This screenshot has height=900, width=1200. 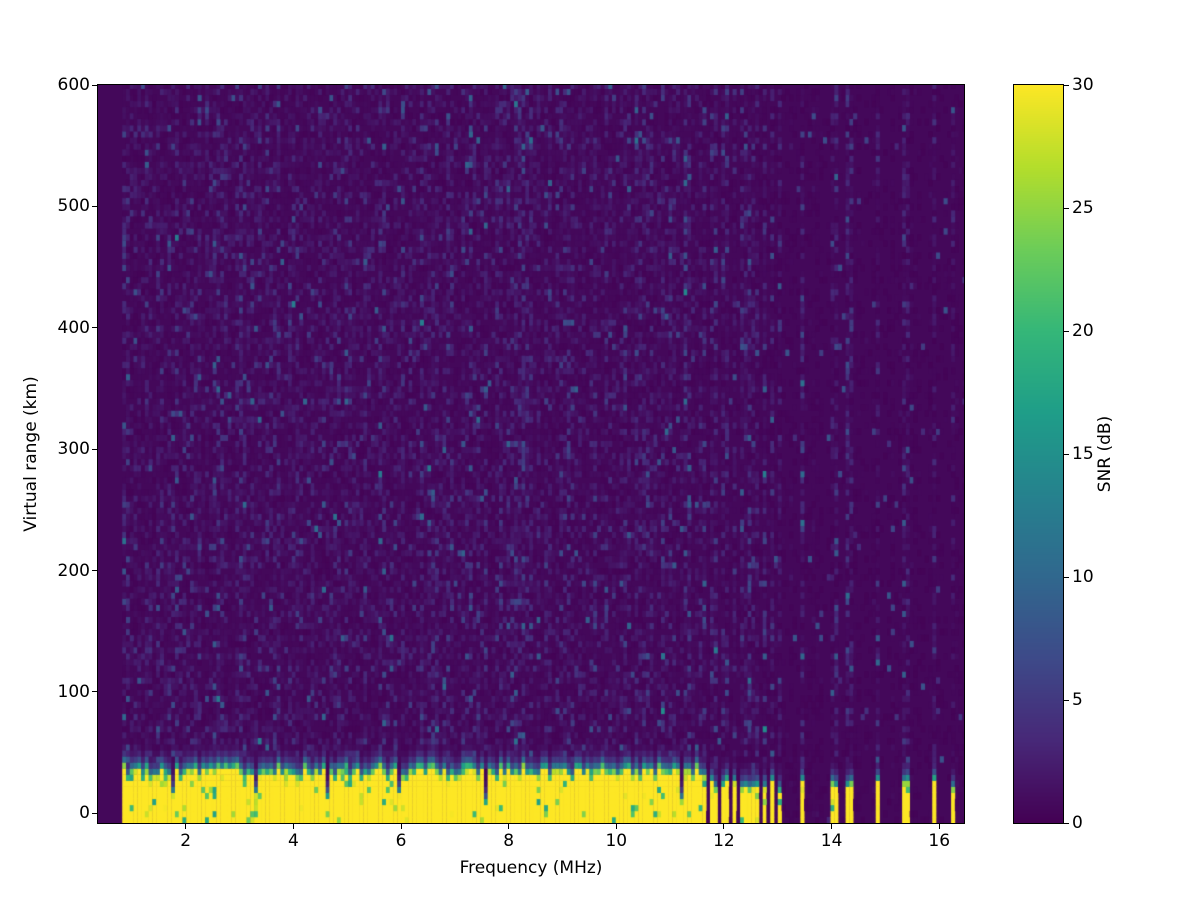 What do you see at coordinates (1077, 823) in the screenshot?
I see `colorbar-tick-label: 0` at bounding box center [1077, 823].